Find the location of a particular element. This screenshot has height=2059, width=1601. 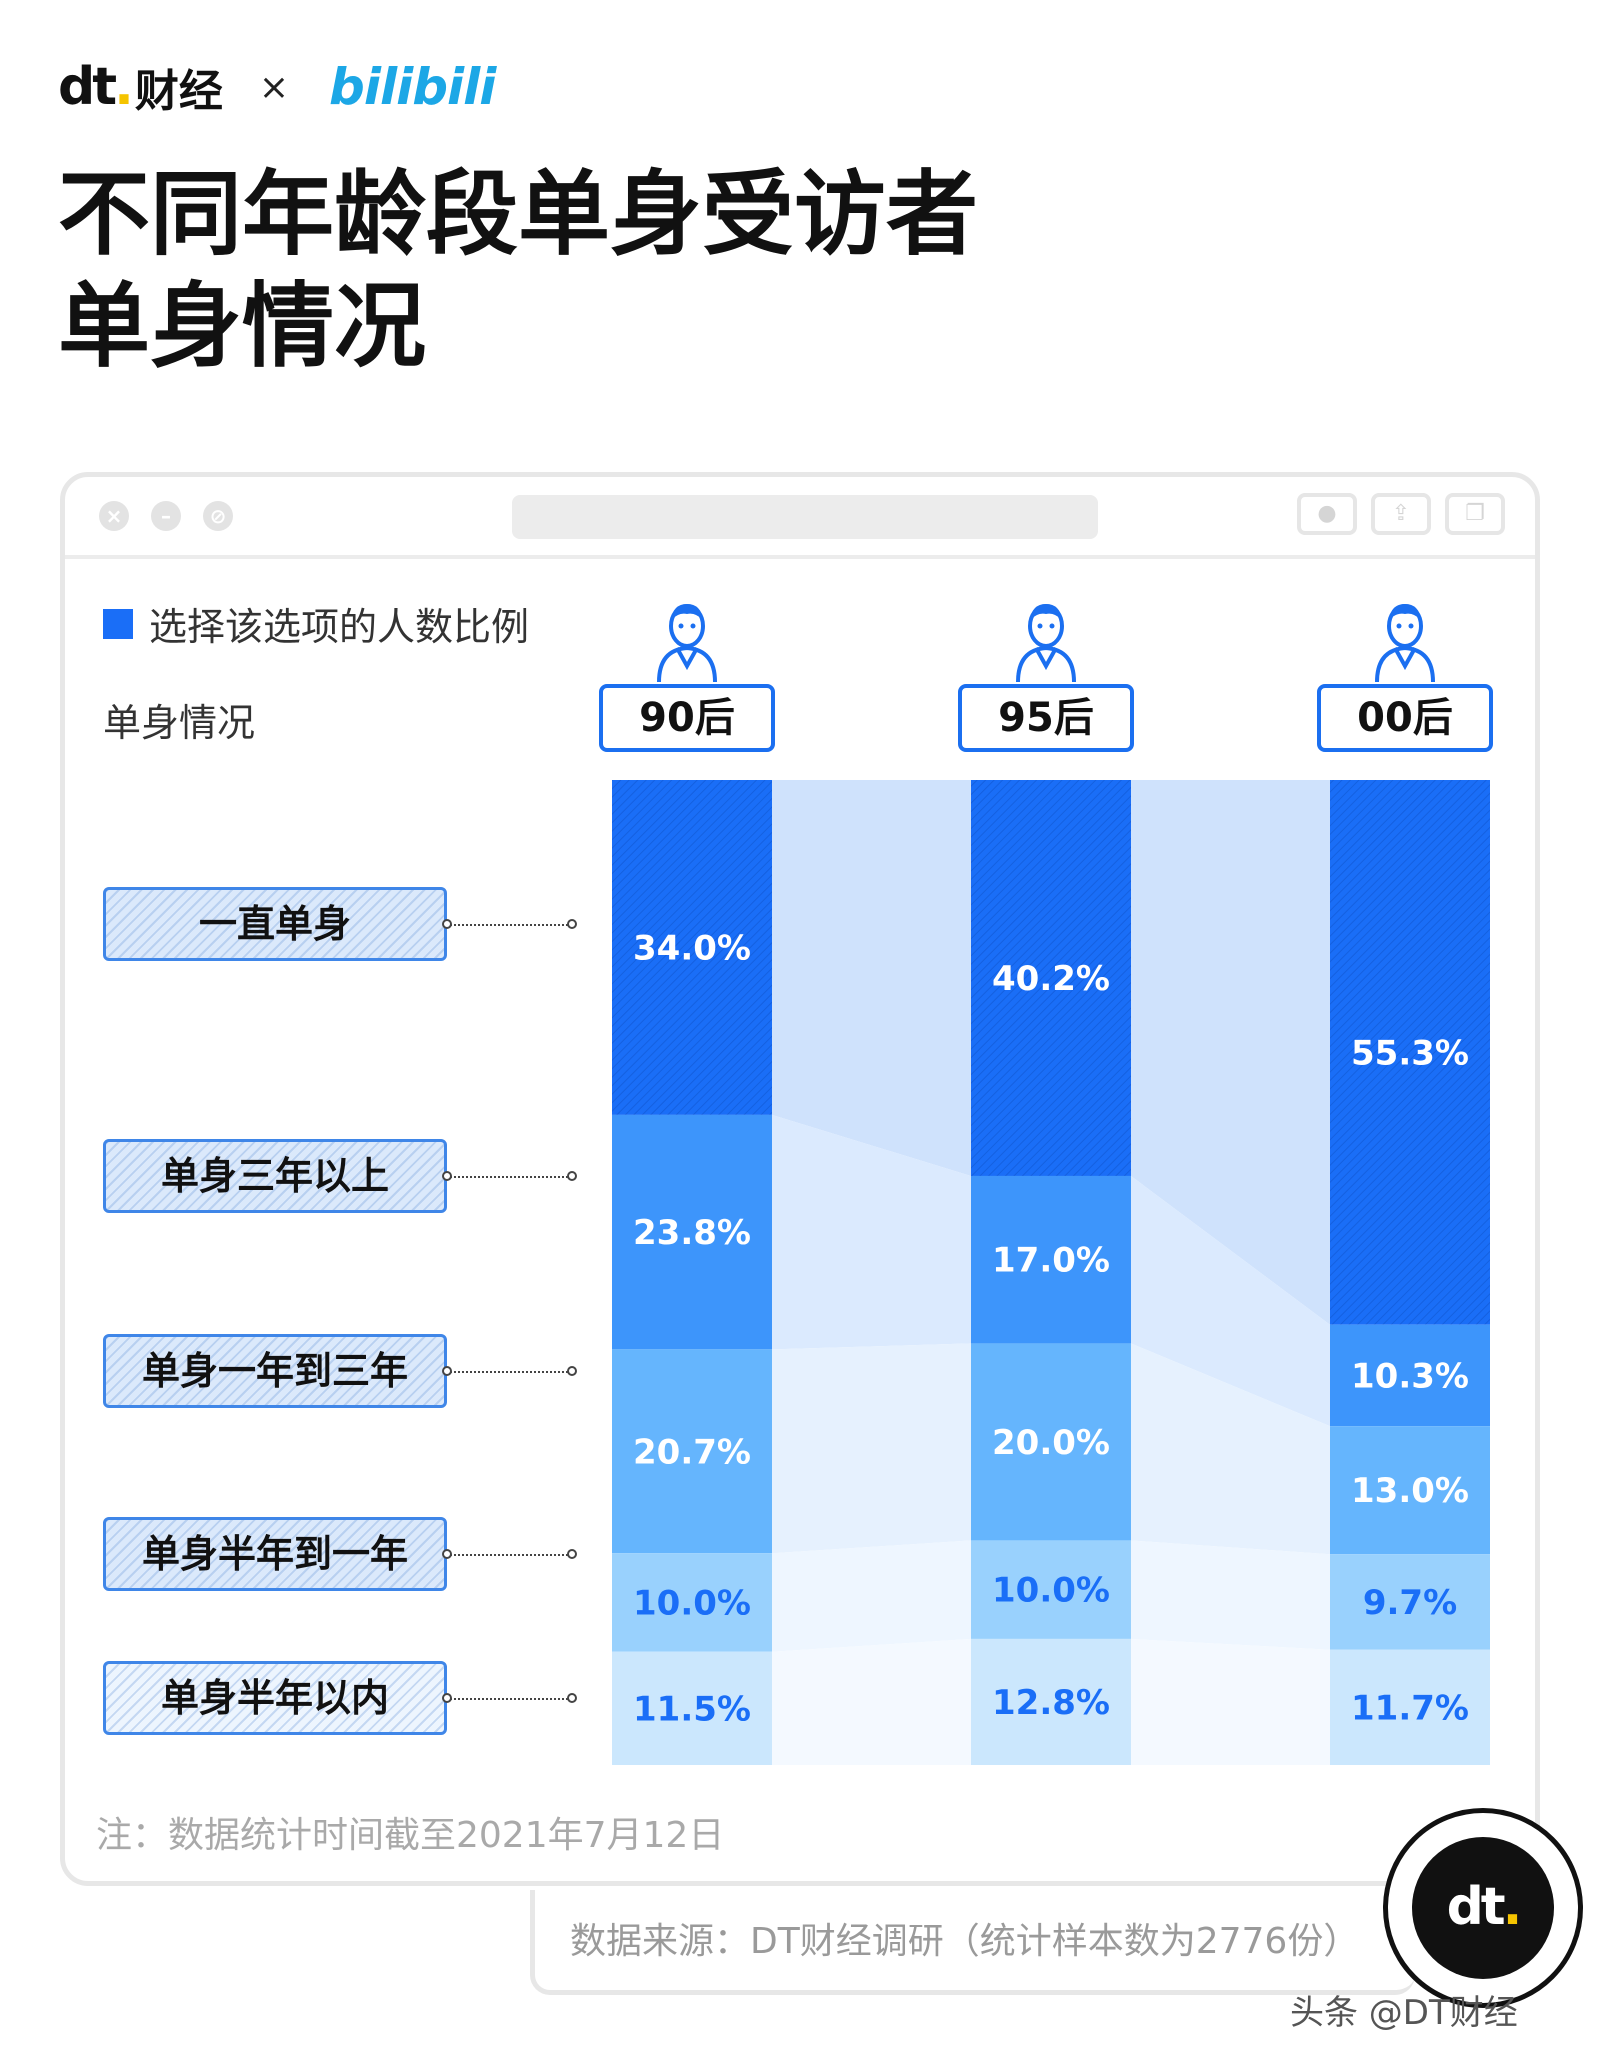

data-label: 20.0% is located at coordinates (1051, 1443).